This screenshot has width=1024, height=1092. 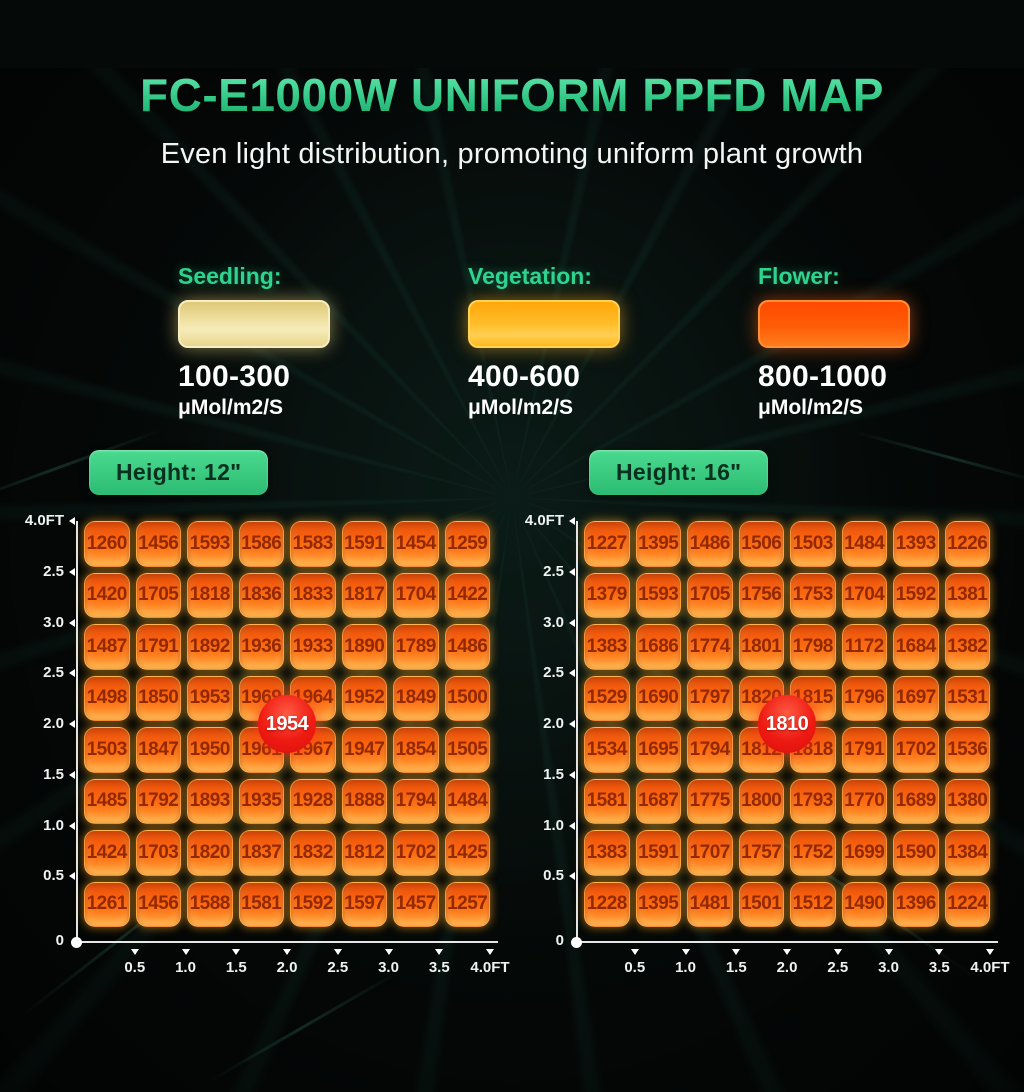 What do you see at coordinates (313, 853) in the screenshot?
I see `ppfd-cell: 1832` at bounding box center [313, 853].